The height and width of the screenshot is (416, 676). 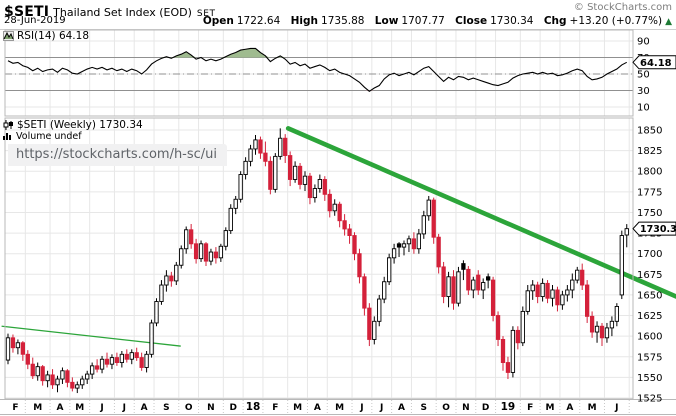 I want to click on price-axis-tick: 1625, so click(x=649, y=316).